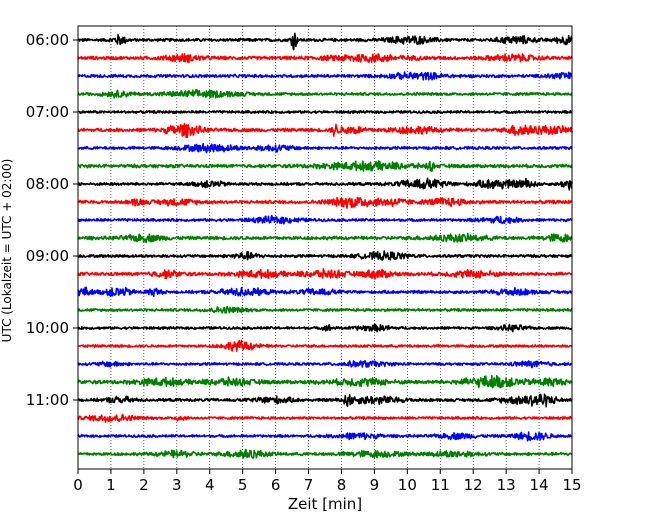 This screenshot has width=650, height=520. What do you see at coordinates (440, 485) in the screenshot?
I see `x-tick-label: 11` at bounding box center [440, 485].